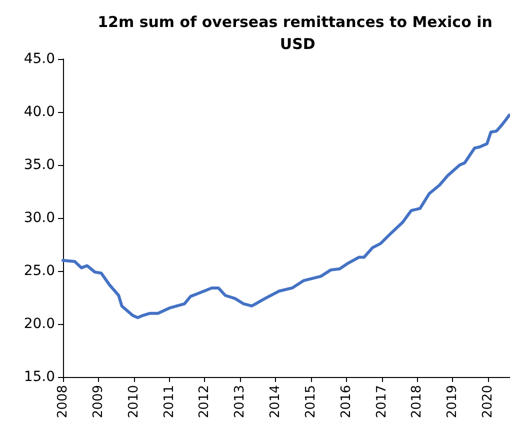 This screenshot has height=430, width=510. What do you see at coordinates (382, 401) in the screenshot?
I see `x-tick-label: 2017` at bounding box center [382, 401].